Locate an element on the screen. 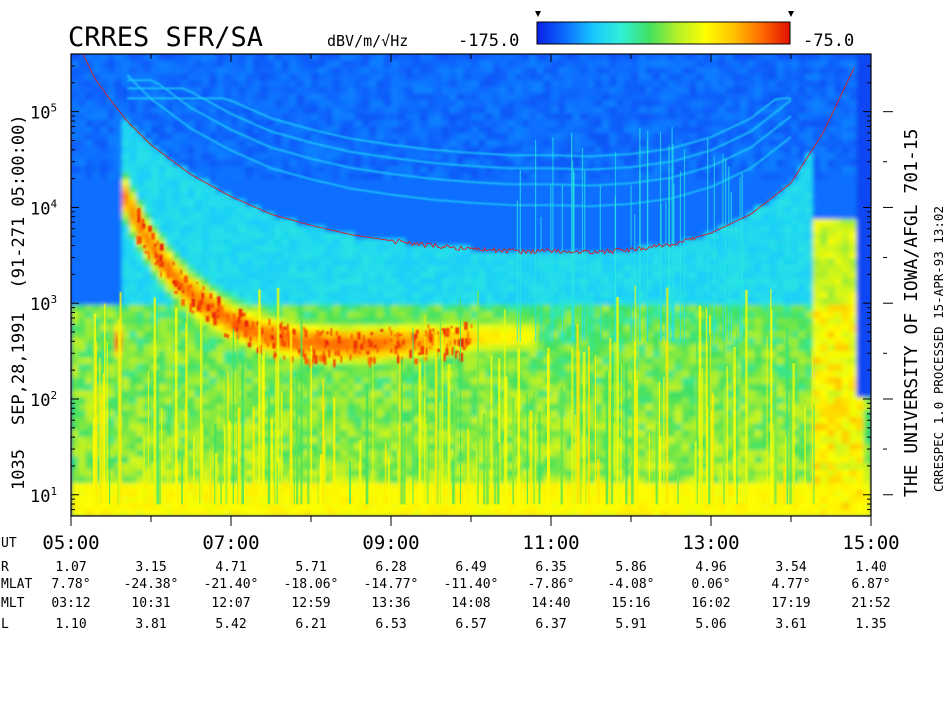  ephem-mlat-value: -4.08° is located at coordinates (631, 584).